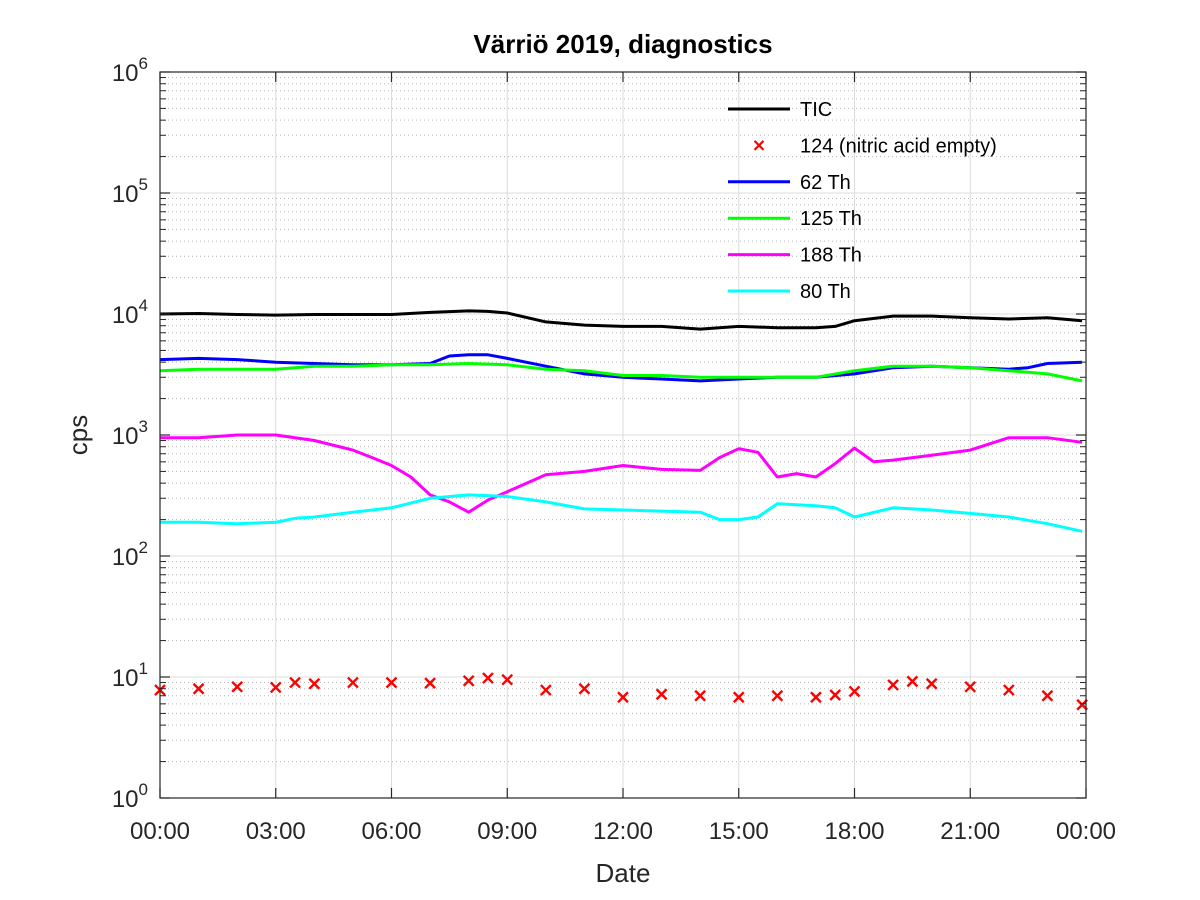  I want to click on x-axis-title: Date, so click(623, 873).